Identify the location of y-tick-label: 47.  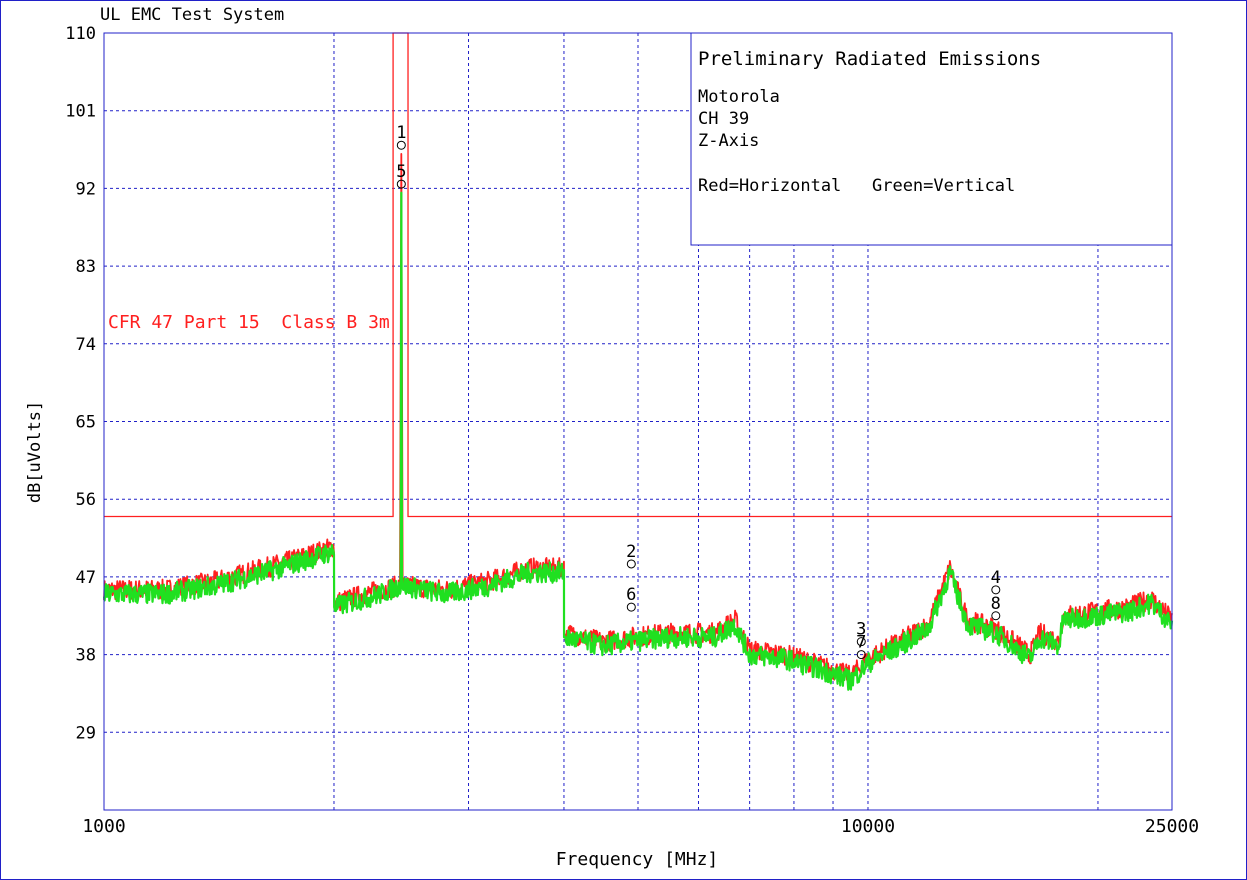
(86, 578).